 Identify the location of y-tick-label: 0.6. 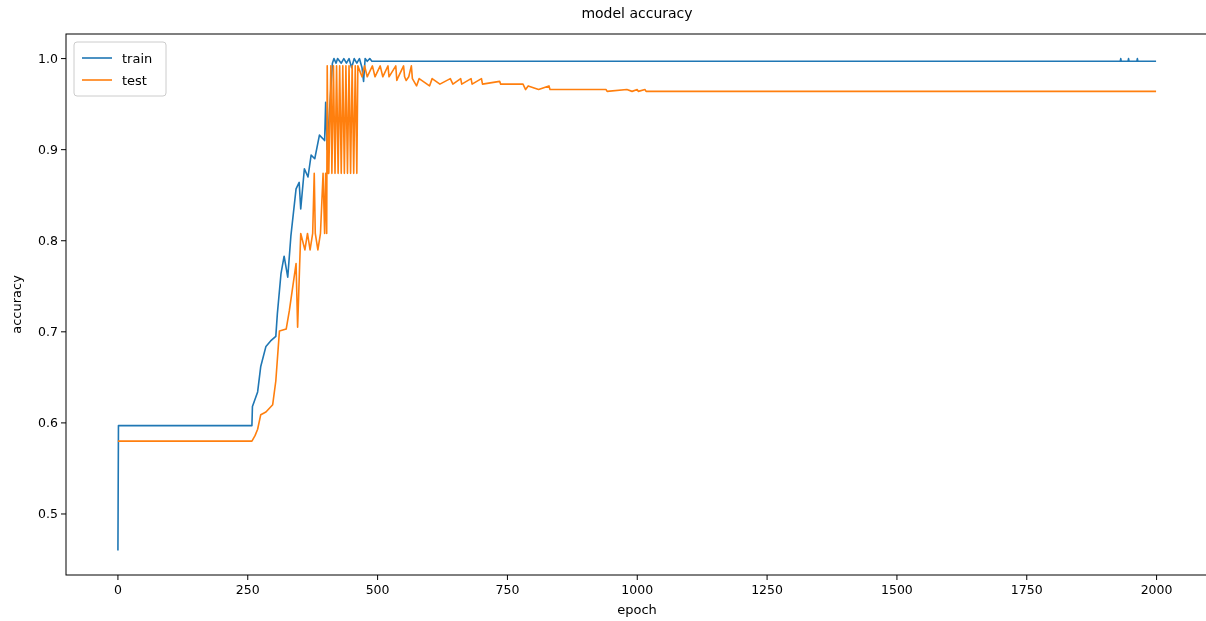
(48, 423).